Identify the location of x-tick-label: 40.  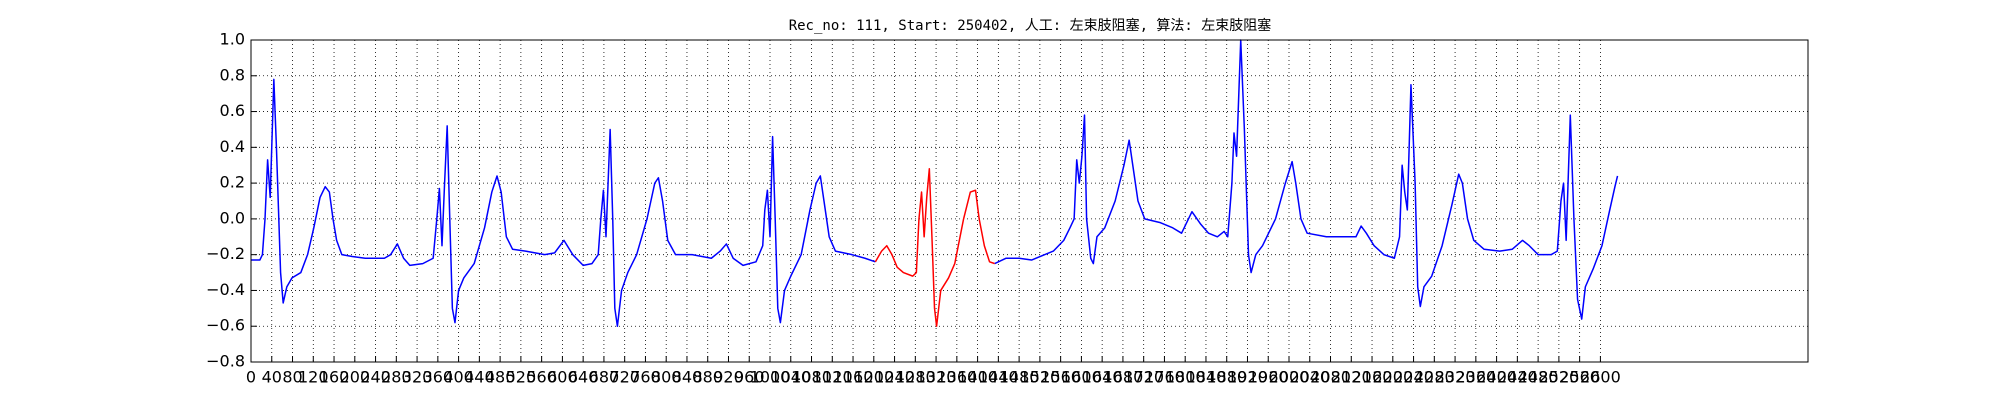
(272, 377).